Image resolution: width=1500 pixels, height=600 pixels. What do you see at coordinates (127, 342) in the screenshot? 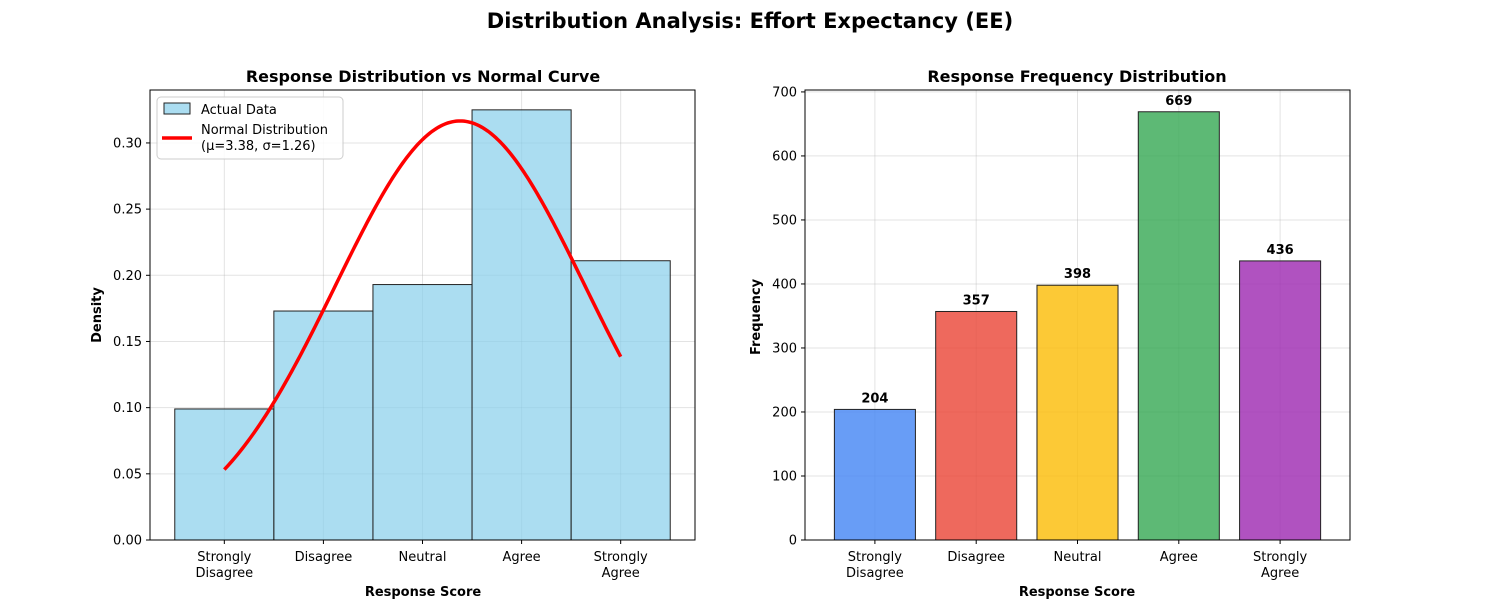
I see `left-y-tick-label: 0.15` at bounding box center [127, 342].